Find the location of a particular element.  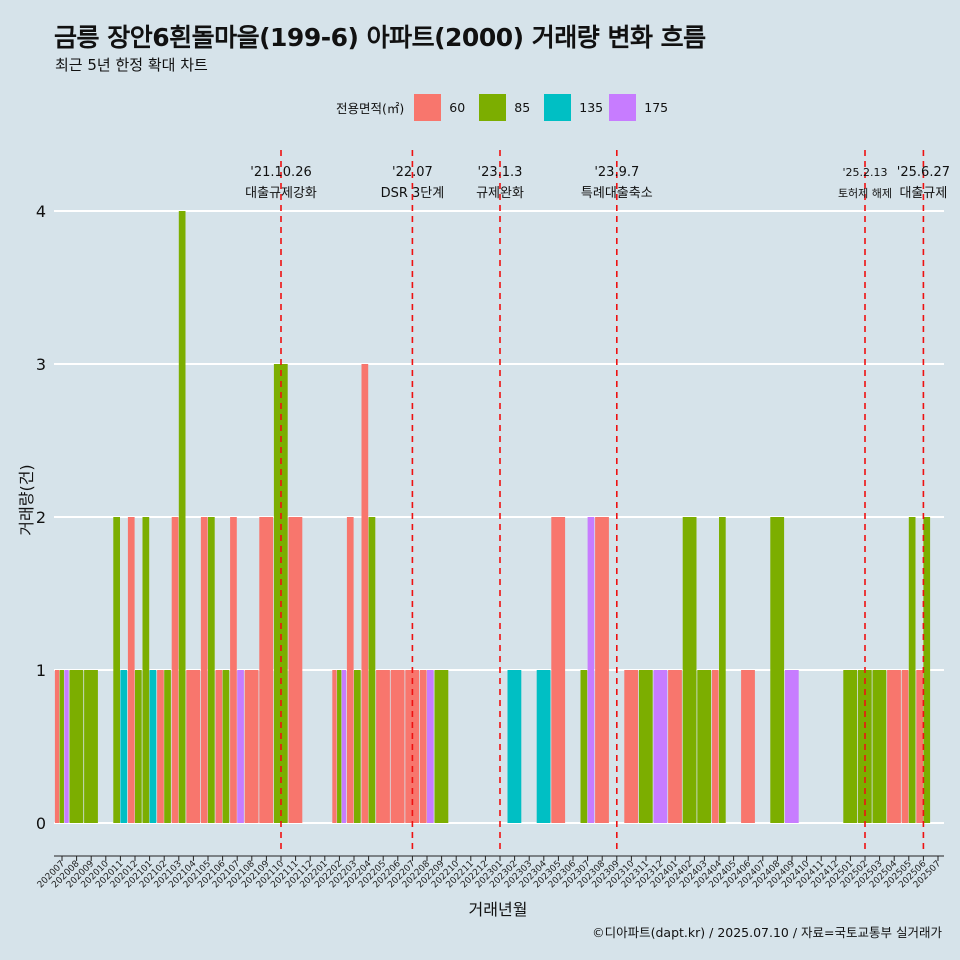

event-label-5: 대출규제 is located at coordinates (923, 193).